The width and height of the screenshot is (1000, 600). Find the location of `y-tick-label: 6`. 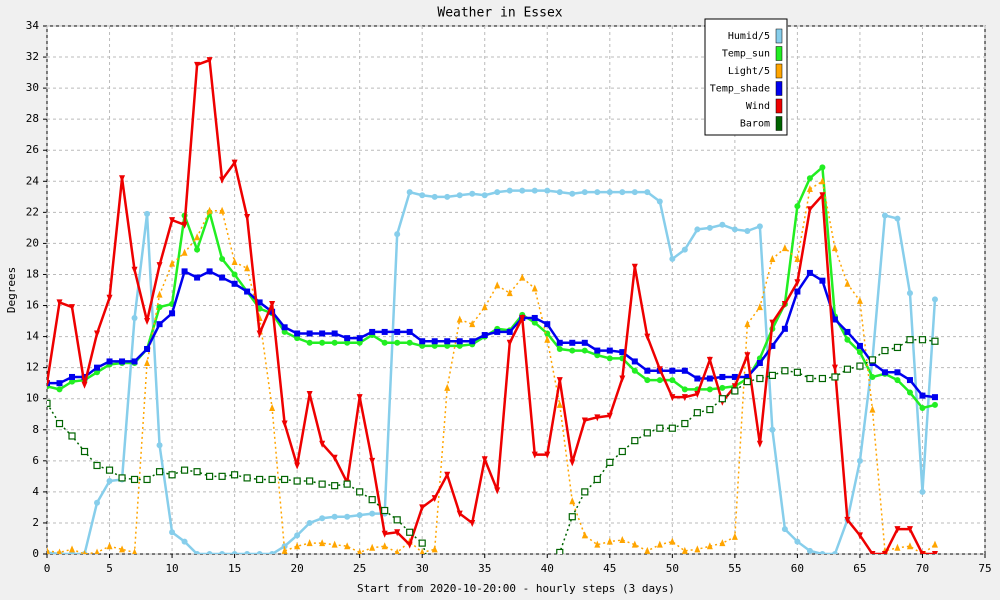

y-tick-label: 6 is located at coordinates (35, 460).